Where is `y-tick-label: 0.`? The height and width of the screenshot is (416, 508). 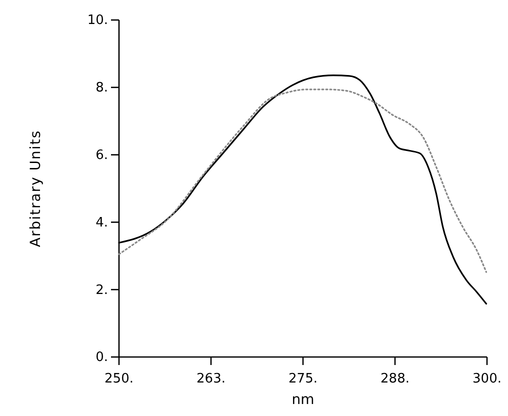 y-tick-label: 0. is located at coordinates (102, 358).